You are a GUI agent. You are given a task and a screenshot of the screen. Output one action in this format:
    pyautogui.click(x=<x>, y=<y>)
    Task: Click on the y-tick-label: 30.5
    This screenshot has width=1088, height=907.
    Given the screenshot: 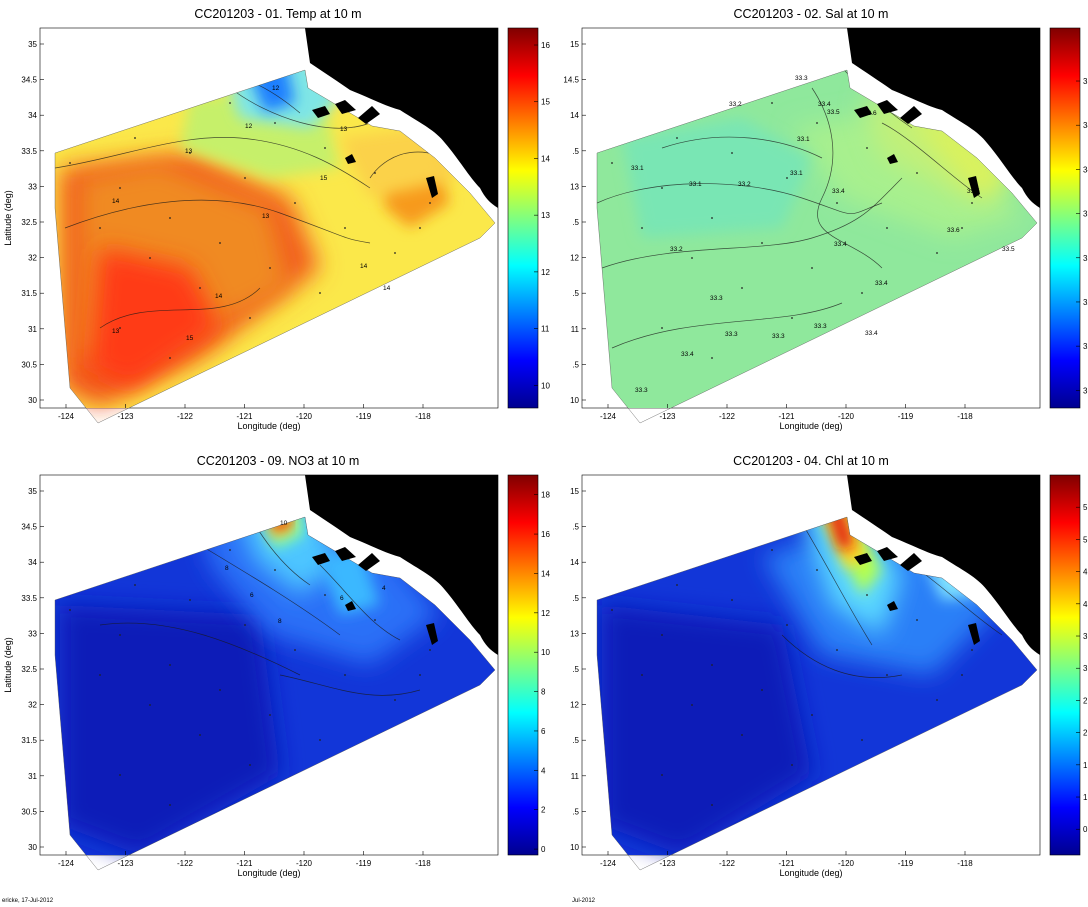 What is the action you would take?
    pyautogui.click(x=29, y=364)
    